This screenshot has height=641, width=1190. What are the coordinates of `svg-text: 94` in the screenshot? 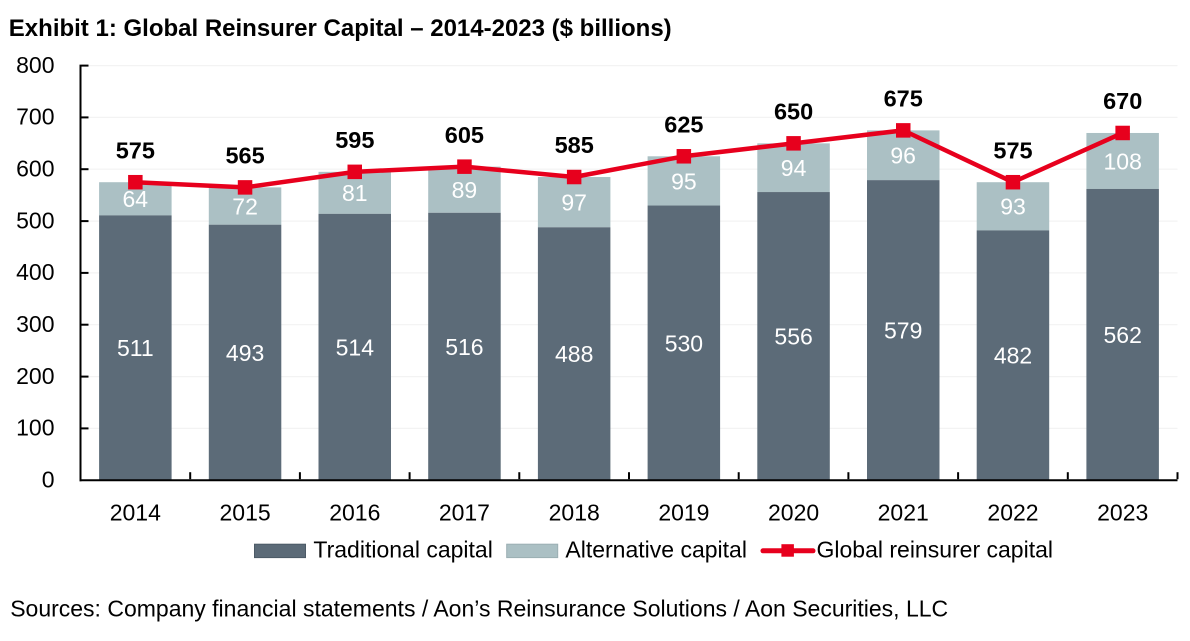 It's located at (794, 168).